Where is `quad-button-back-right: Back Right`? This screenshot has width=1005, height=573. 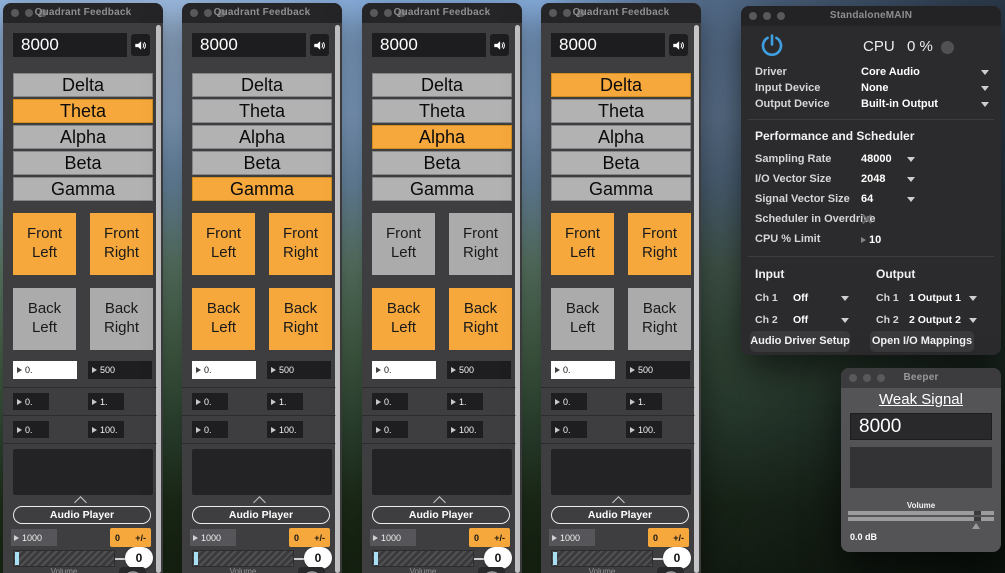 quad-button-back-right: Back Right is located at coordinates (300, 319).